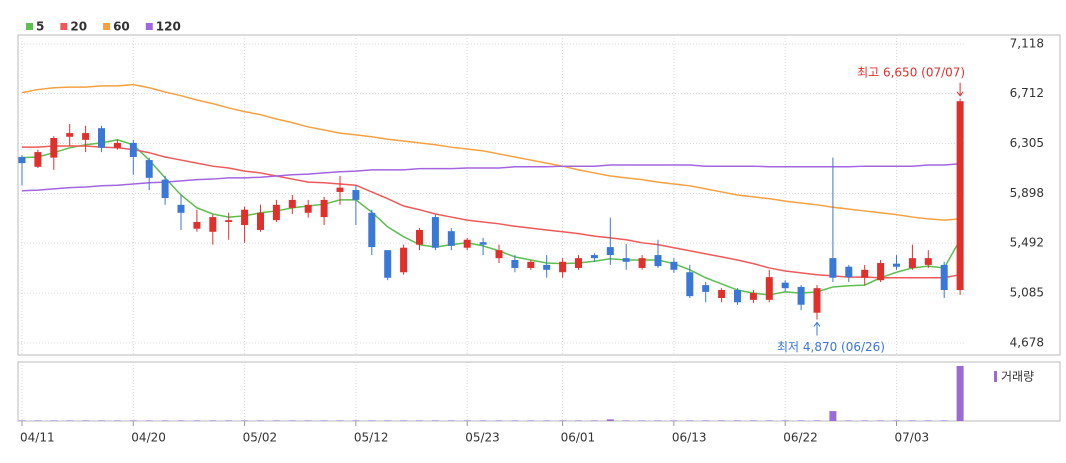 This screenshot has width=1066, height=463. What do you see at coordinates (995, 376) in the screenshot?
I see `volume-legend-swatch` at bounding box center [995, 376].